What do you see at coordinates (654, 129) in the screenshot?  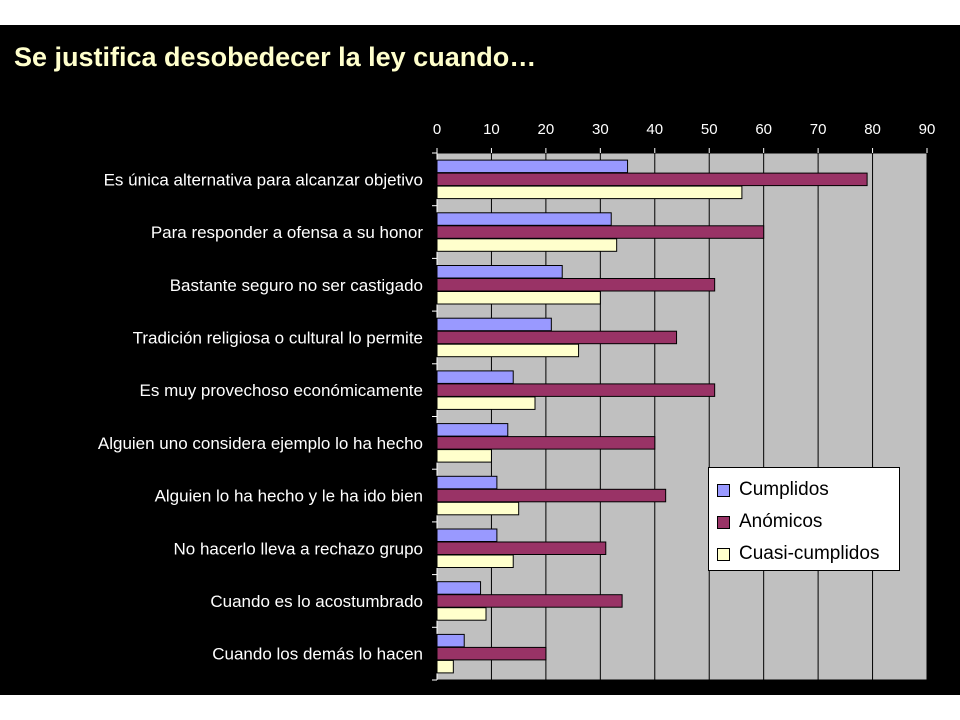 I see `x-tick-label: 40` at bounding box center [654, 129].